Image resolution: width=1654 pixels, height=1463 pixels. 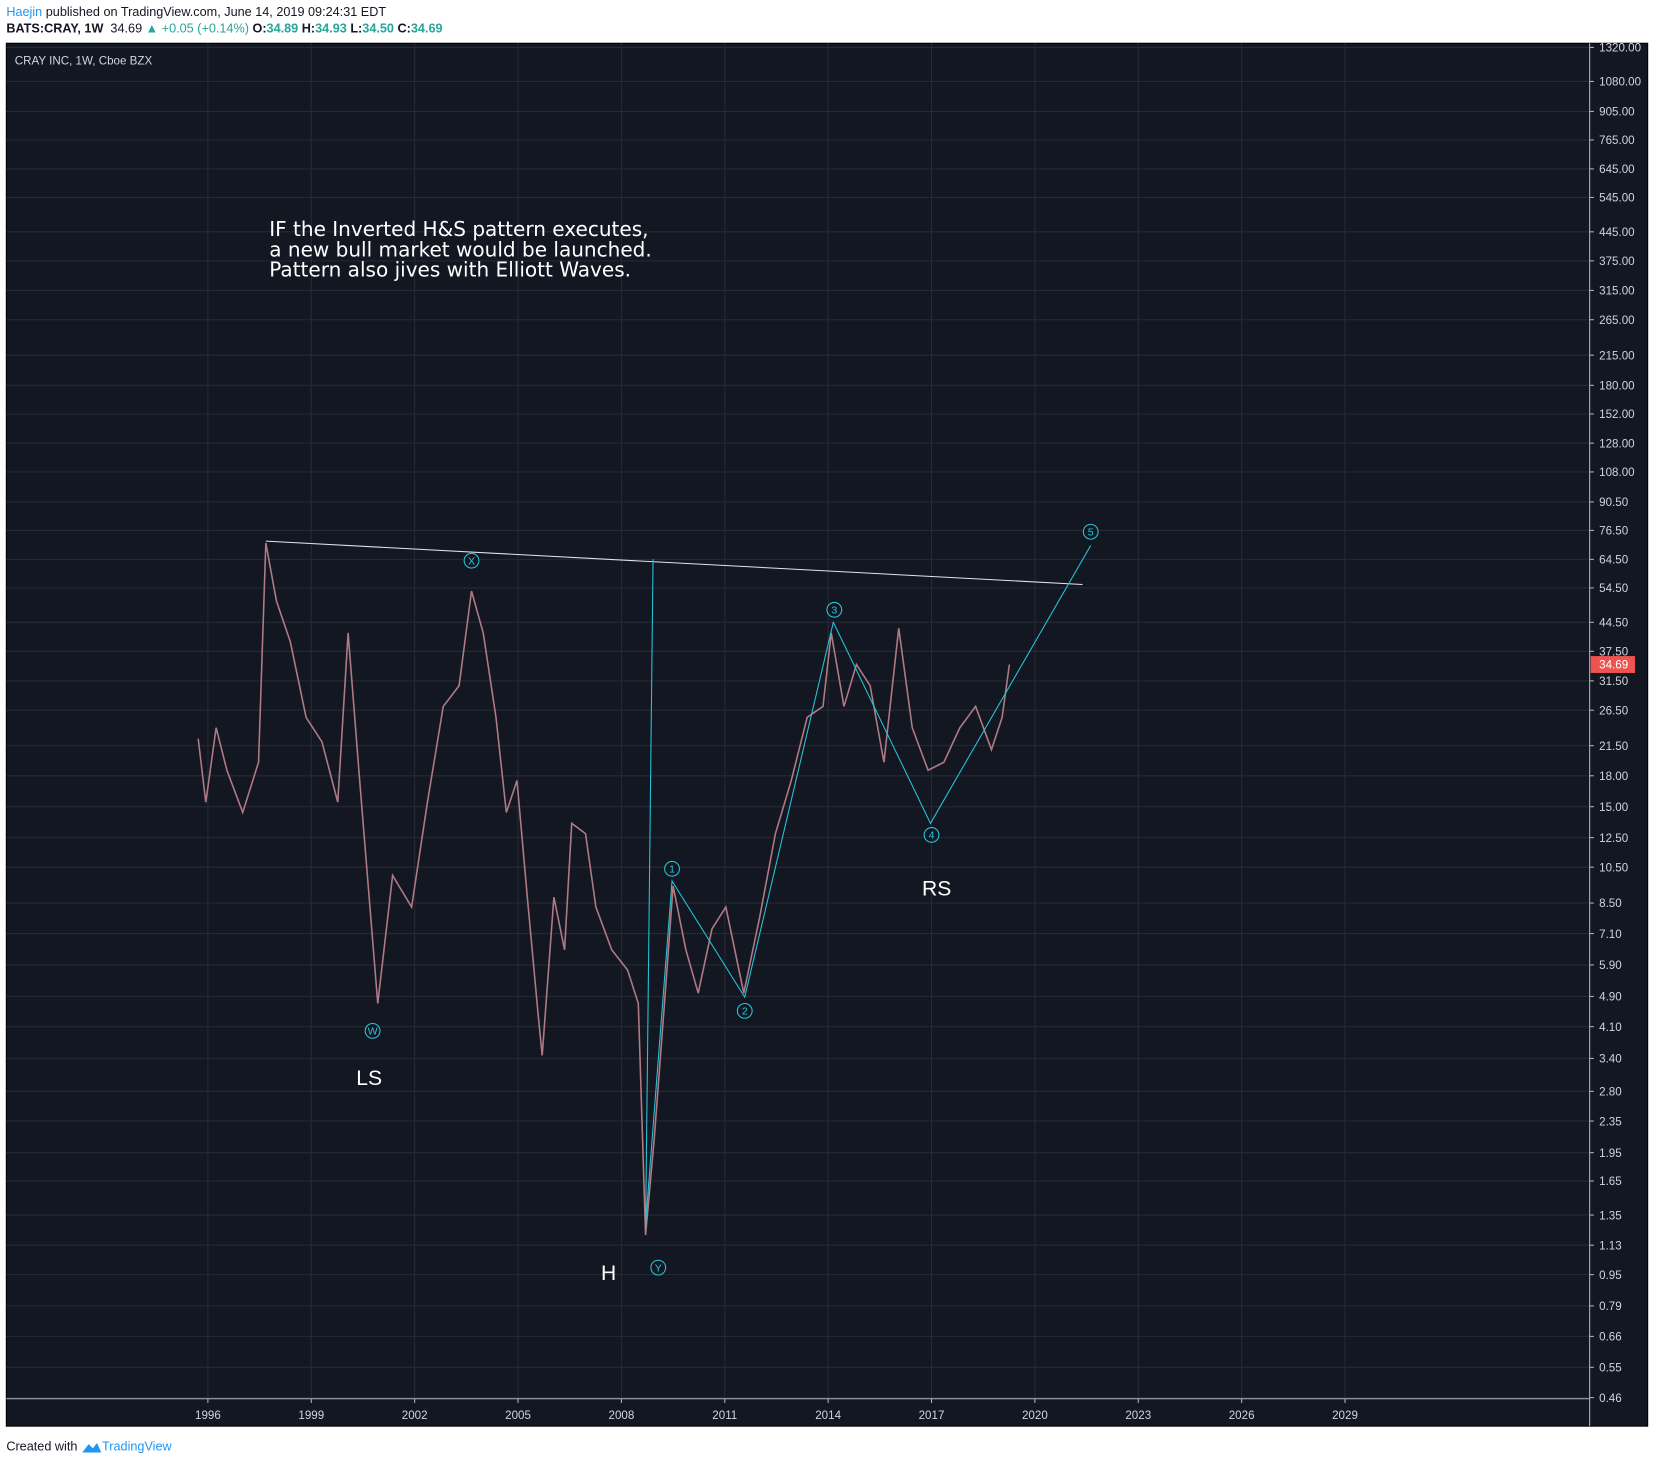 I want to click on wave-label: 4, so click(x=932, y=836).